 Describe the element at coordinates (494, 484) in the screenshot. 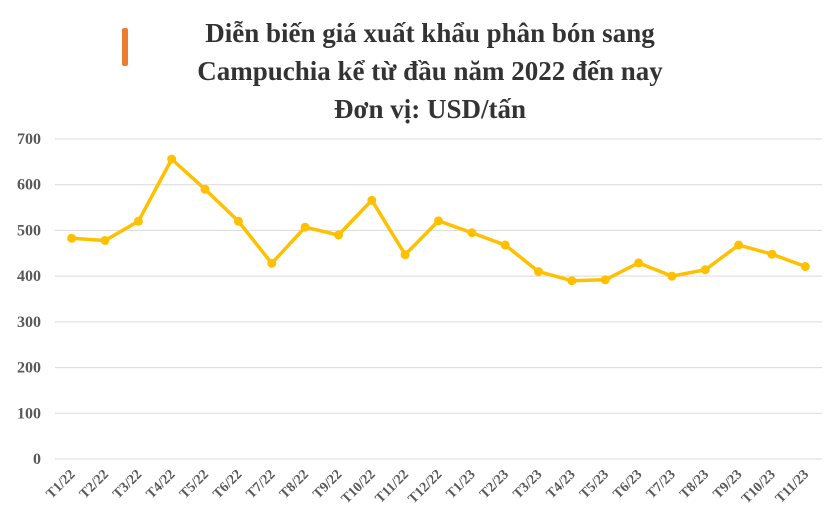

I see `x-tick-label: T2/23` at that location.